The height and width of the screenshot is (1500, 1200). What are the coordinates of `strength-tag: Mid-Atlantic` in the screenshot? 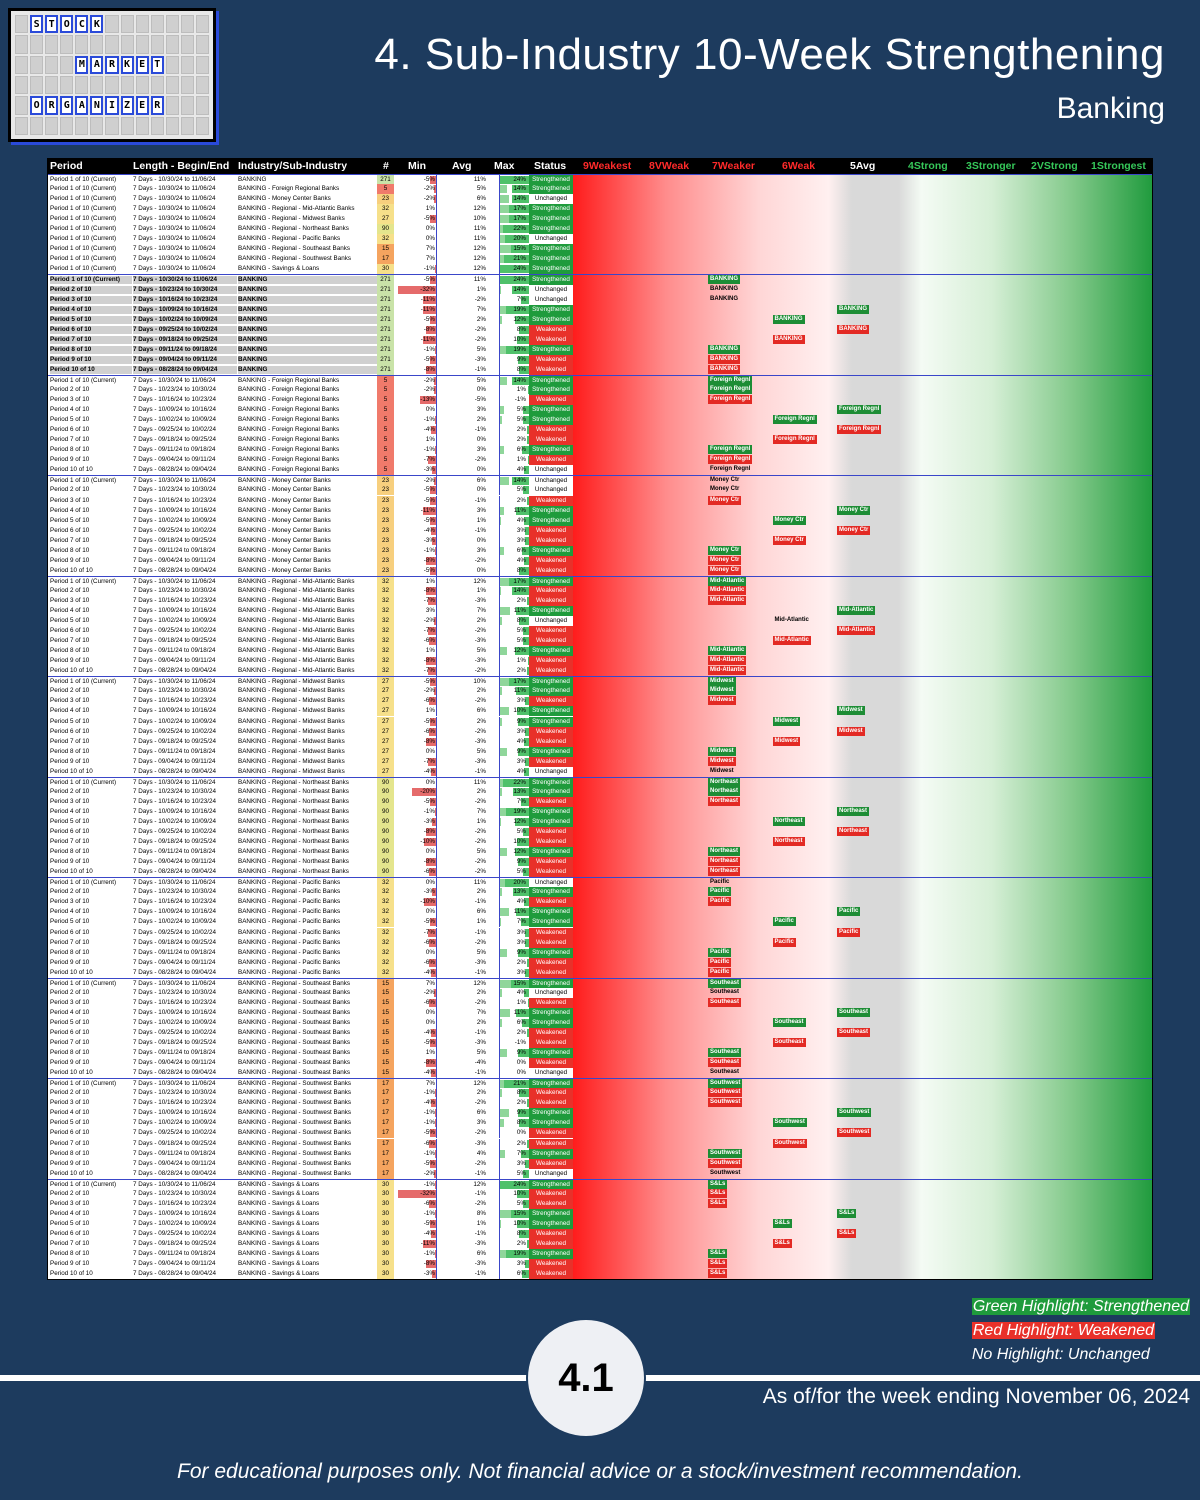 It's located at (727, 600).